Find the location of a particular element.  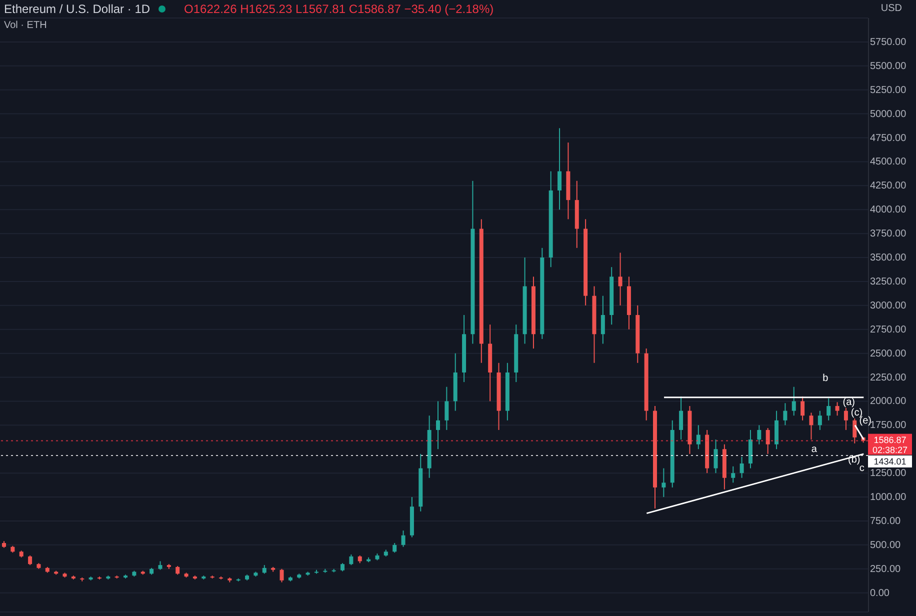

y-tick-label: 2750.00 is located at coordinates (888, 330).